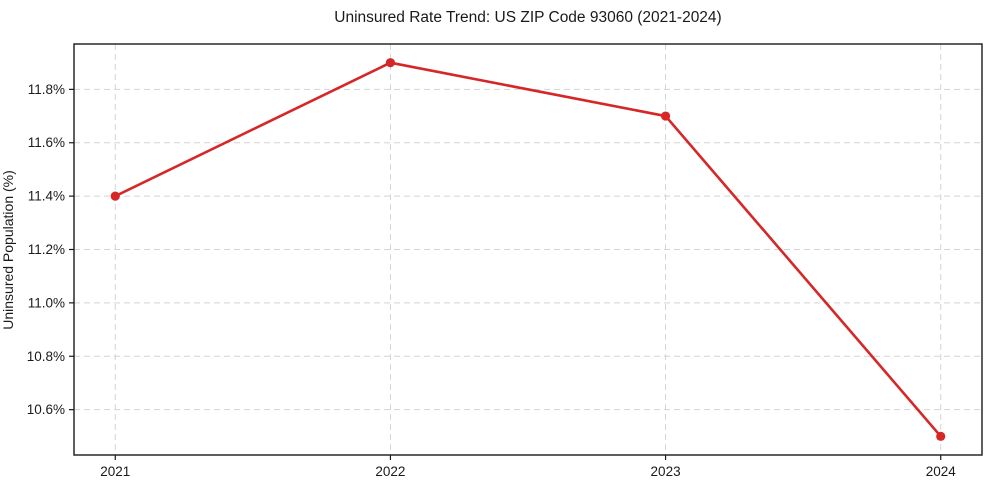 Image resolution: width=989 pixels, height=490 pixels. What do you see at coordinates (46, 356) in the screenshot?
I see `y-tick-label: 10.8%` at bounding box center [46, 356].